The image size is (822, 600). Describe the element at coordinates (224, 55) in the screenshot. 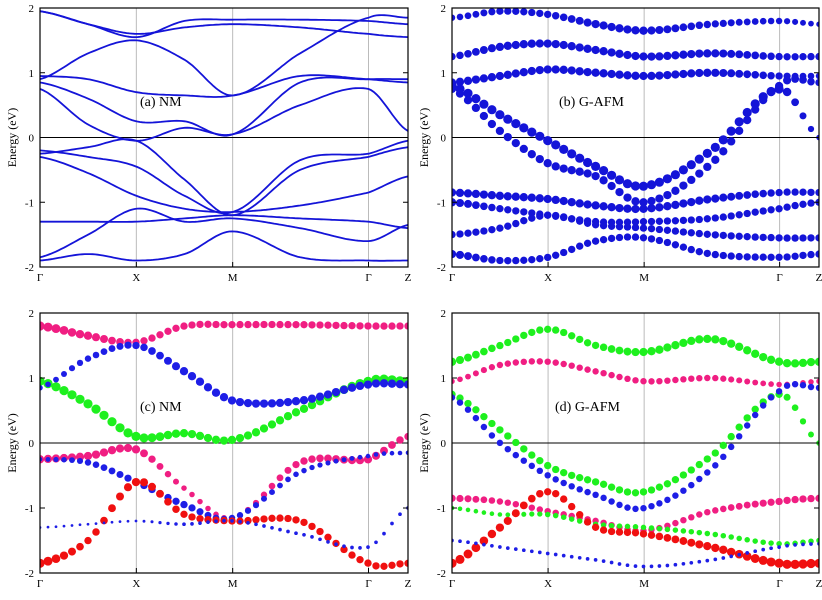

I see `band-line` at that location.